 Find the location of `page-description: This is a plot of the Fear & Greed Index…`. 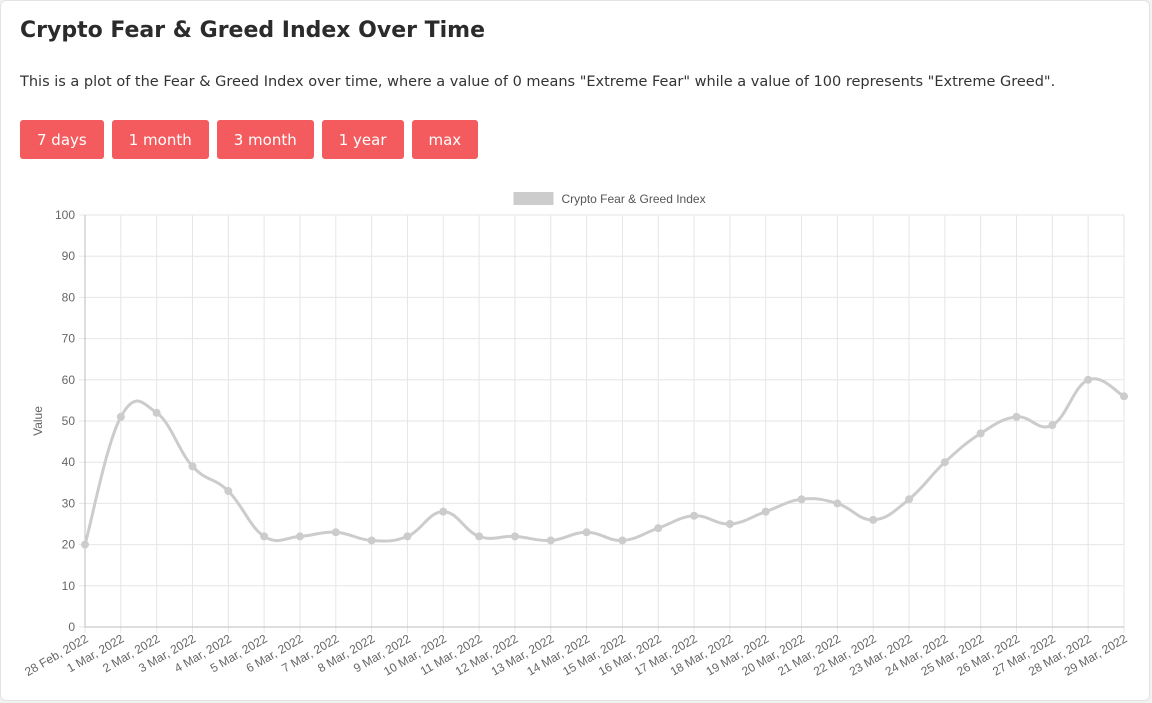

page-description: This is a plot of the Fear & Greed Index… is located at coordinates (538, 82).